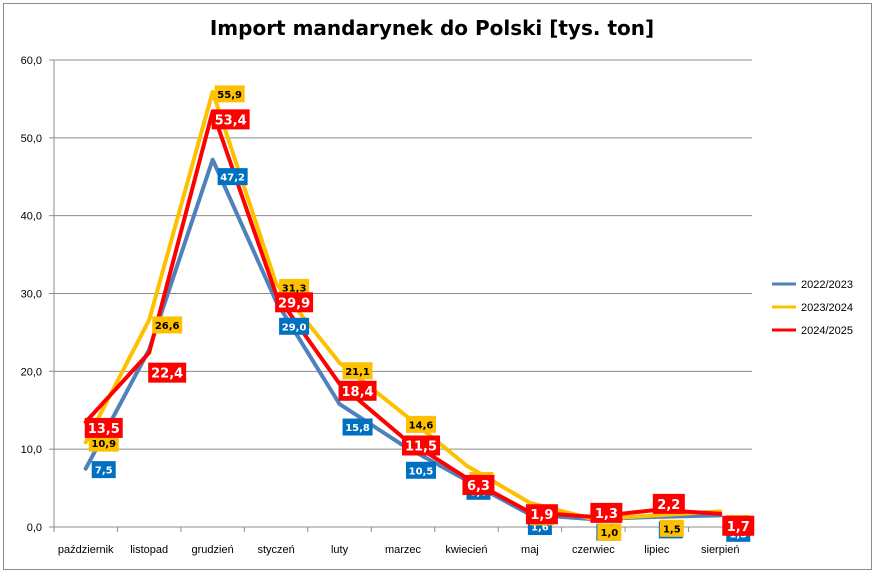 The height and width of the screenshot is (575, 877). What do you see at coordinates (827, 331) in the screenshot?
I see `legend-label: 2024/2025` at bounding box center [827, 331].